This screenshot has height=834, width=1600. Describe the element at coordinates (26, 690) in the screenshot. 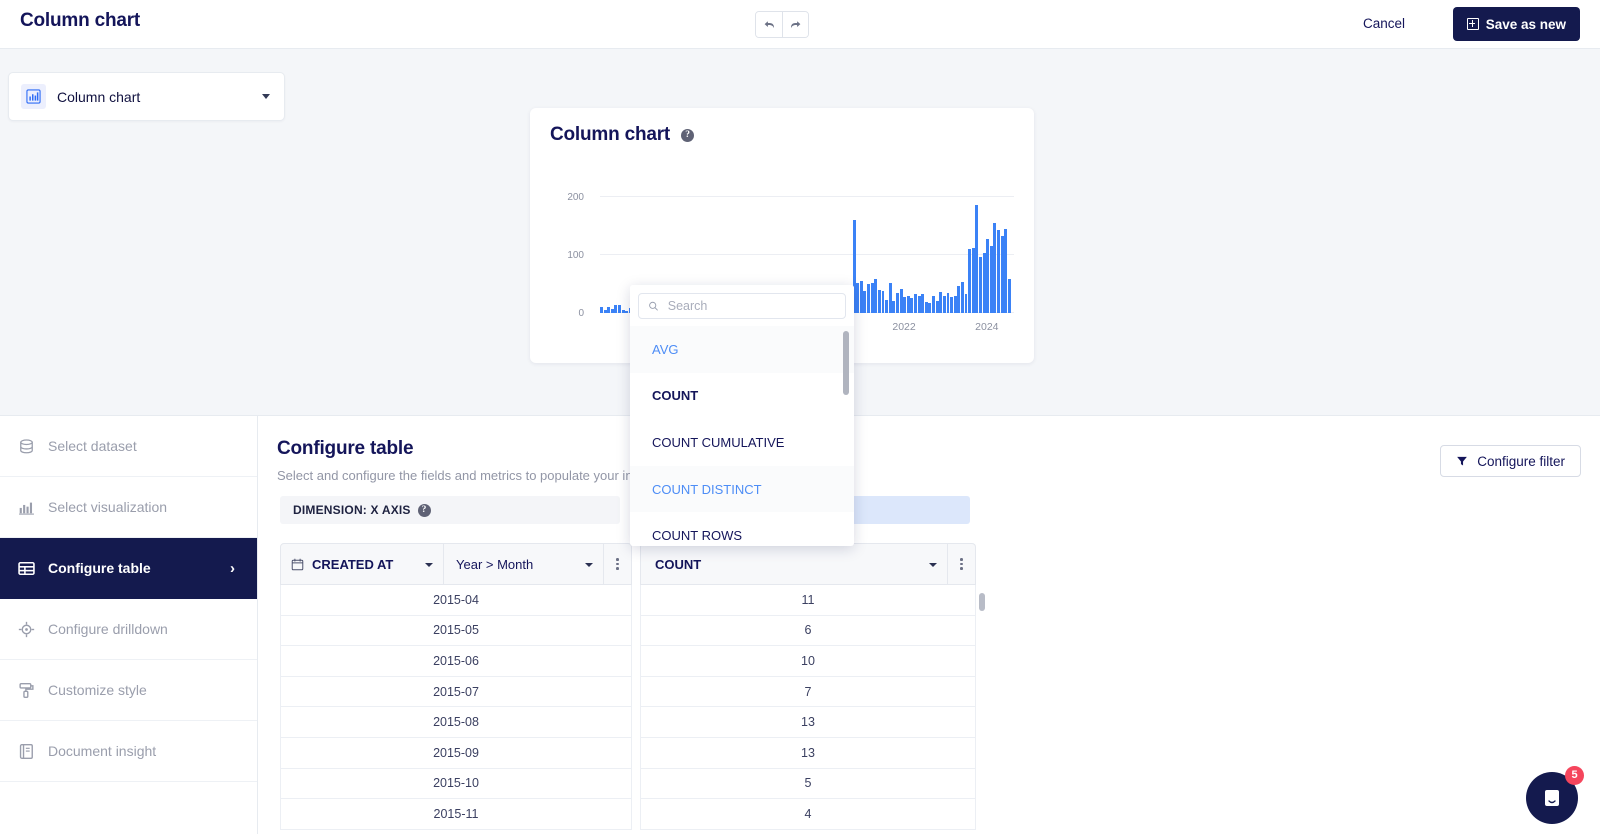

I see `paint-roller-icon` at that location.